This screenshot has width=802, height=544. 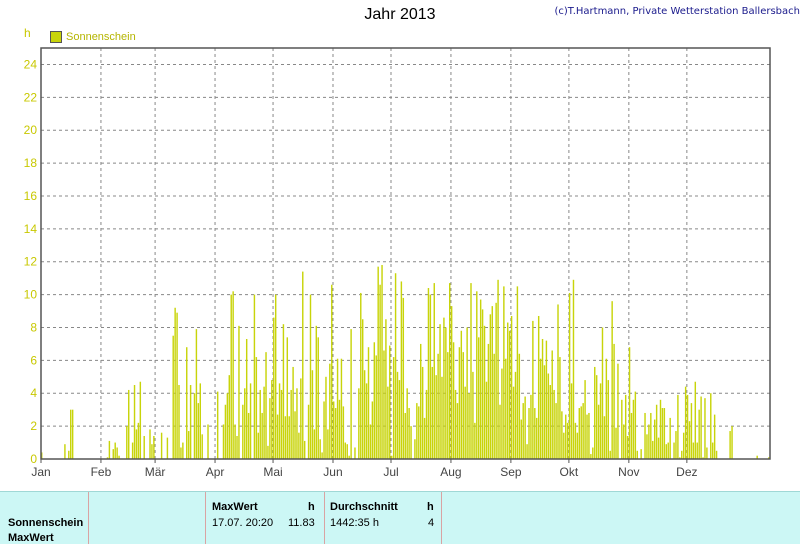 What do you see at coordinates (431, 523) in the screenshot?
I see `avg-extra: 4` at bounding box center [431, 523].